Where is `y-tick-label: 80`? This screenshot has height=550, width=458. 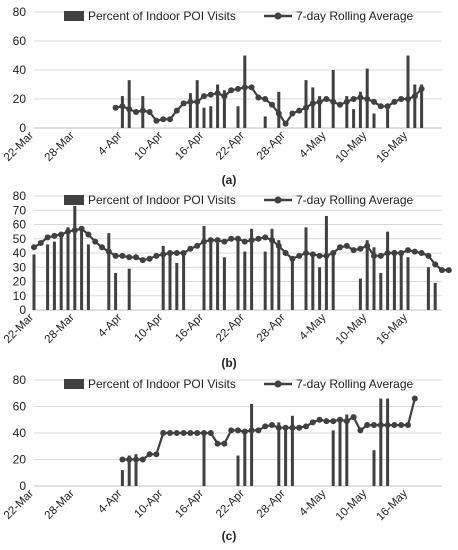 y-tick-label: 80 is located at coordinates (20, 380).